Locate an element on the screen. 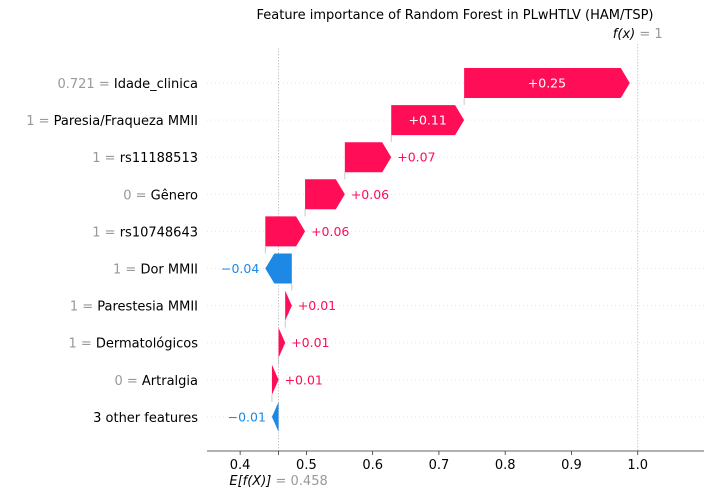 The height and width of the screenshot is (498, 710). x-tick-label: 0.6 is located at coordinates (372, 465).